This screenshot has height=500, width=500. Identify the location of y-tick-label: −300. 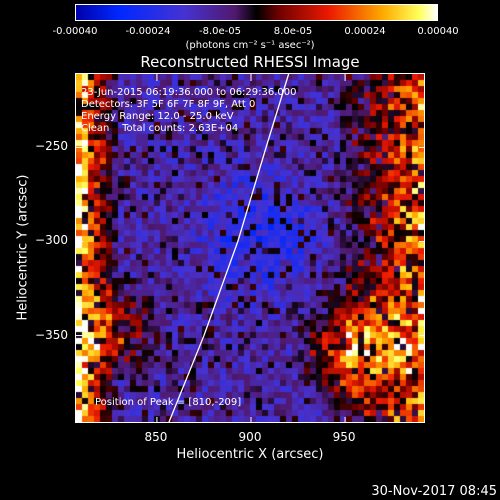
(51, 240).